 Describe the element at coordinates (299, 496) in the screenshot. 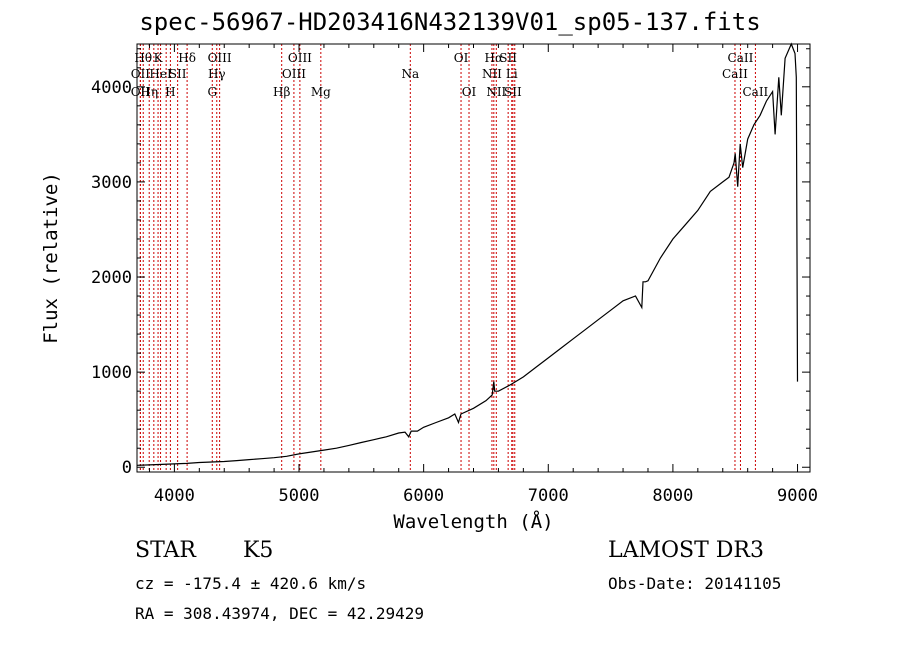

I see `x-tick-label: 5000` at that location.